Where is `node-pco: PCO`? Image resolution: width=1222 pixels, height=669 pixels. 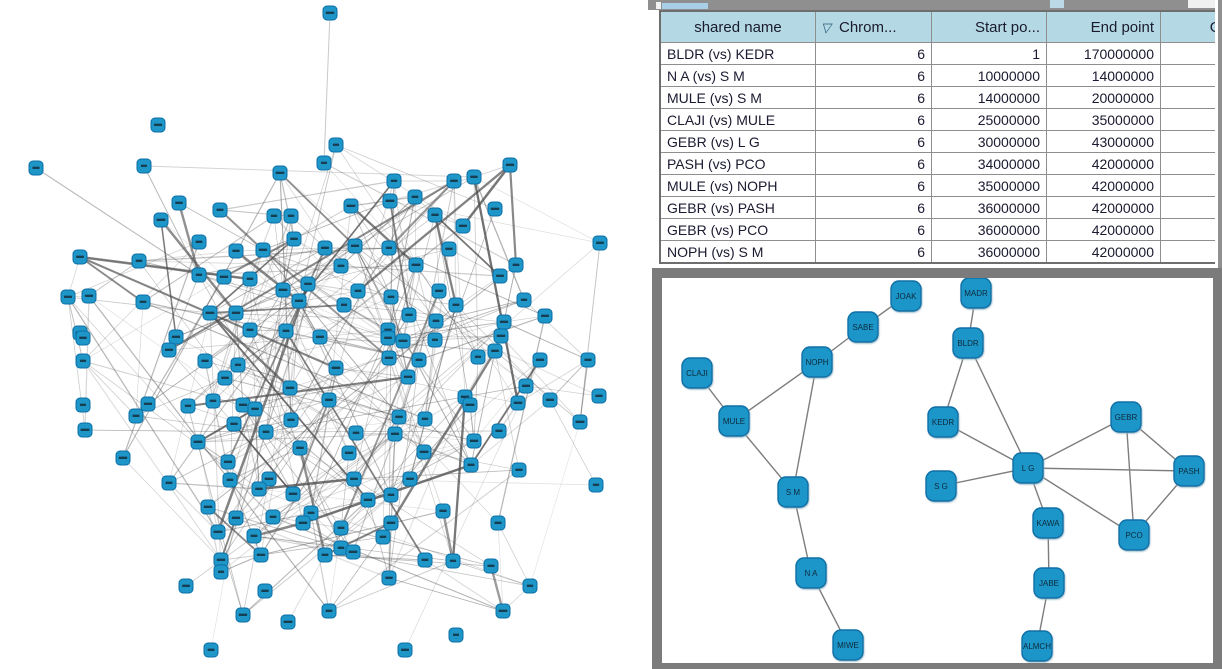
node-pco: PCO is located at coordinates (1134, 535).